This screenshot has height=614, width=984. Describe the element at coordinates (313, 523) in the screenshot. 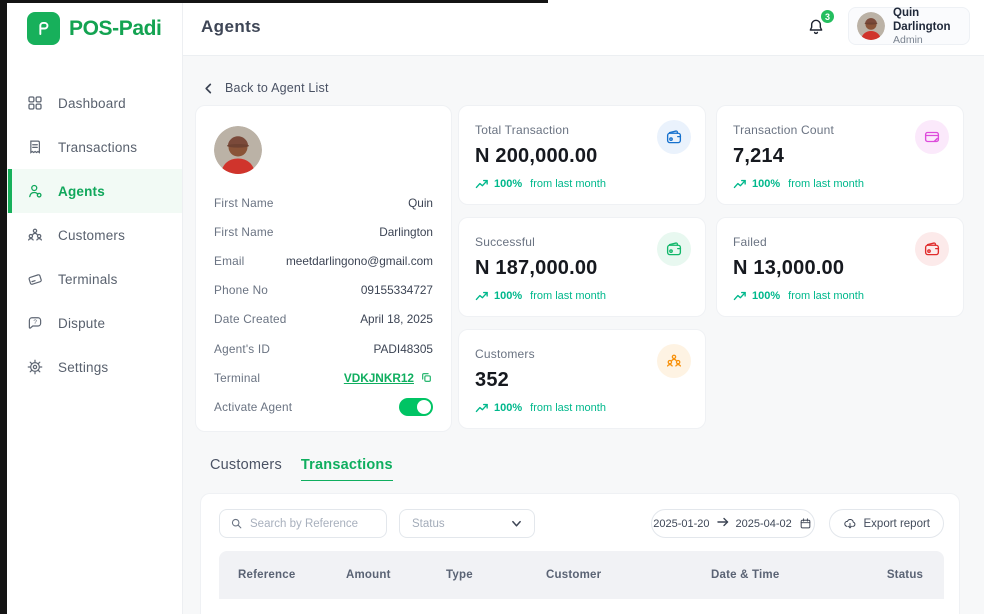

I see `search-input` at that location.